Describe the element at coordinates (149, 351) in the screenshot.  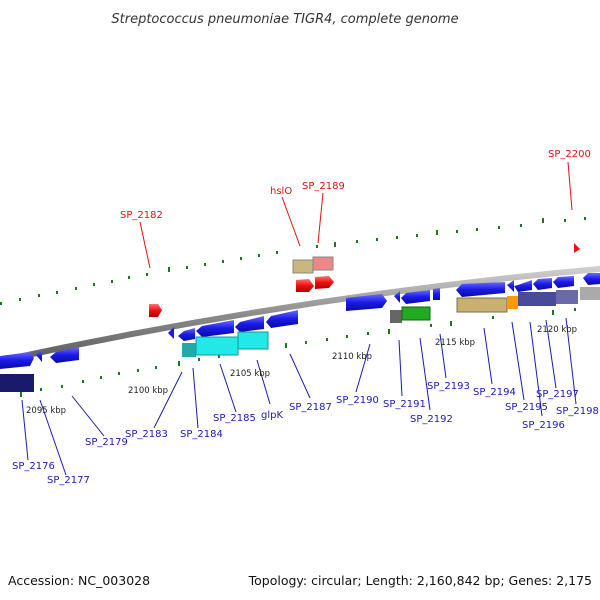
I see `gene-features-inner` at that location.